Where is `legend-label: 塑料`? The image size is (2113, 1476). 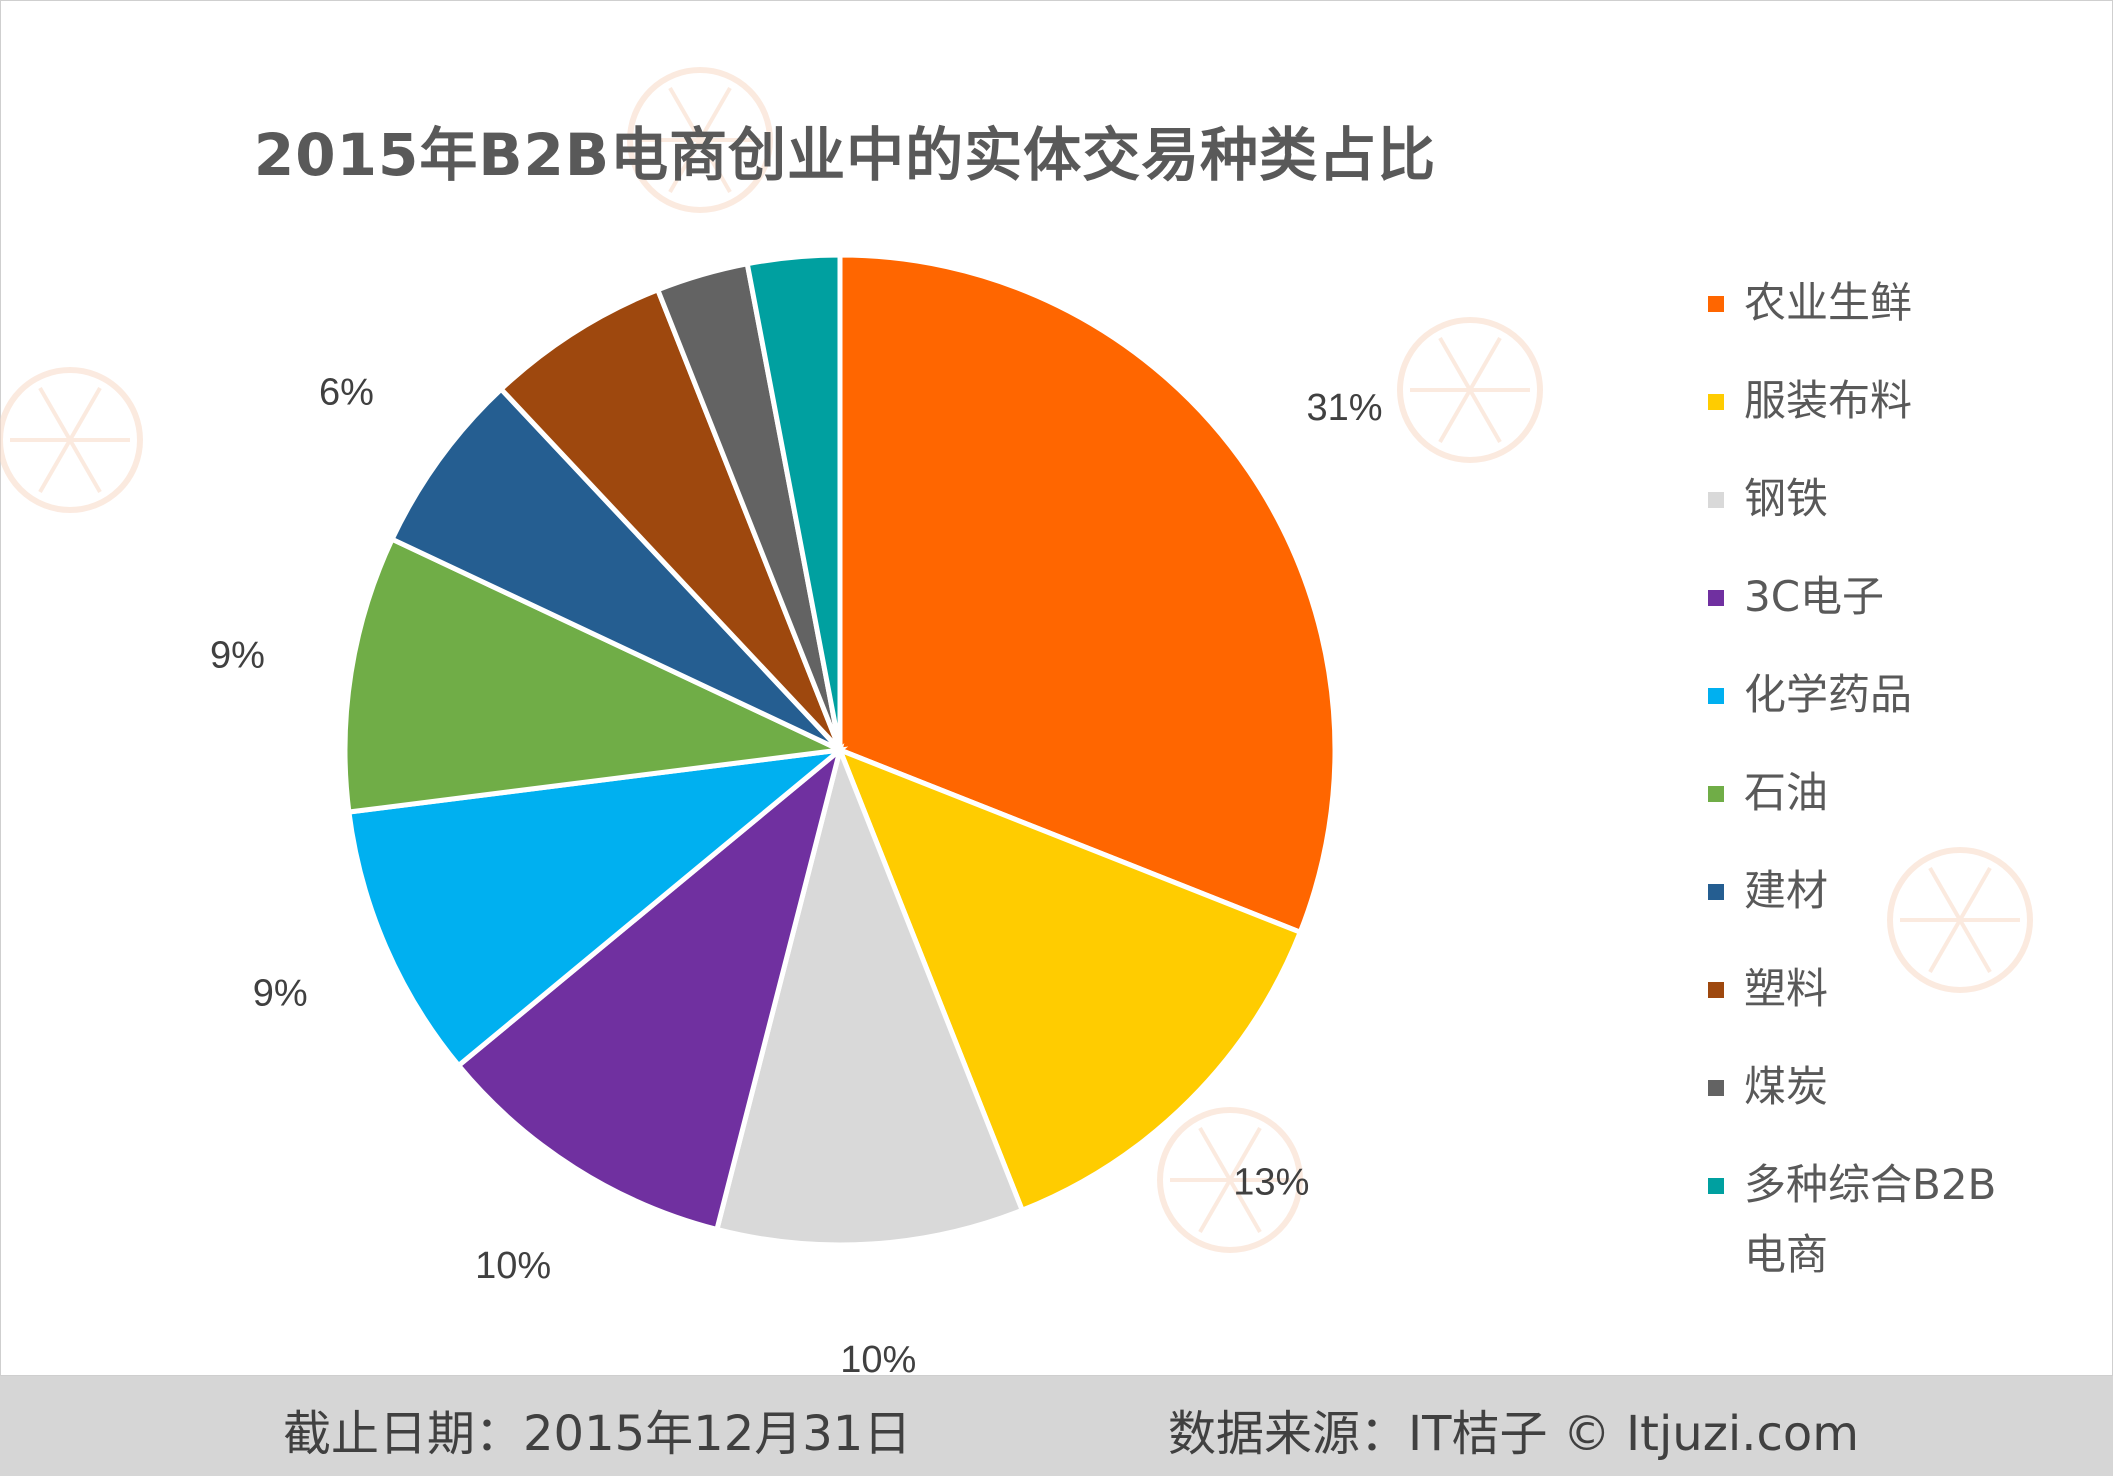
legend-label: 塑料 is located at coordinates (1786, 988).